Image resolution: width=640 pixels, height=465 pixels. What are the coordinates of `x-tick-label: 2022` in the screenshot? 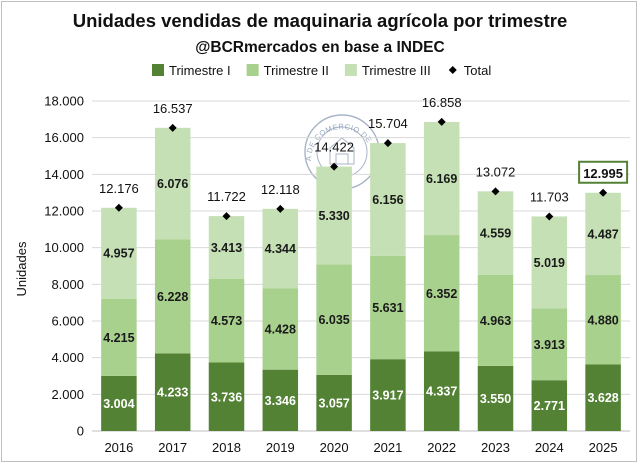 It's located at (441, 447).